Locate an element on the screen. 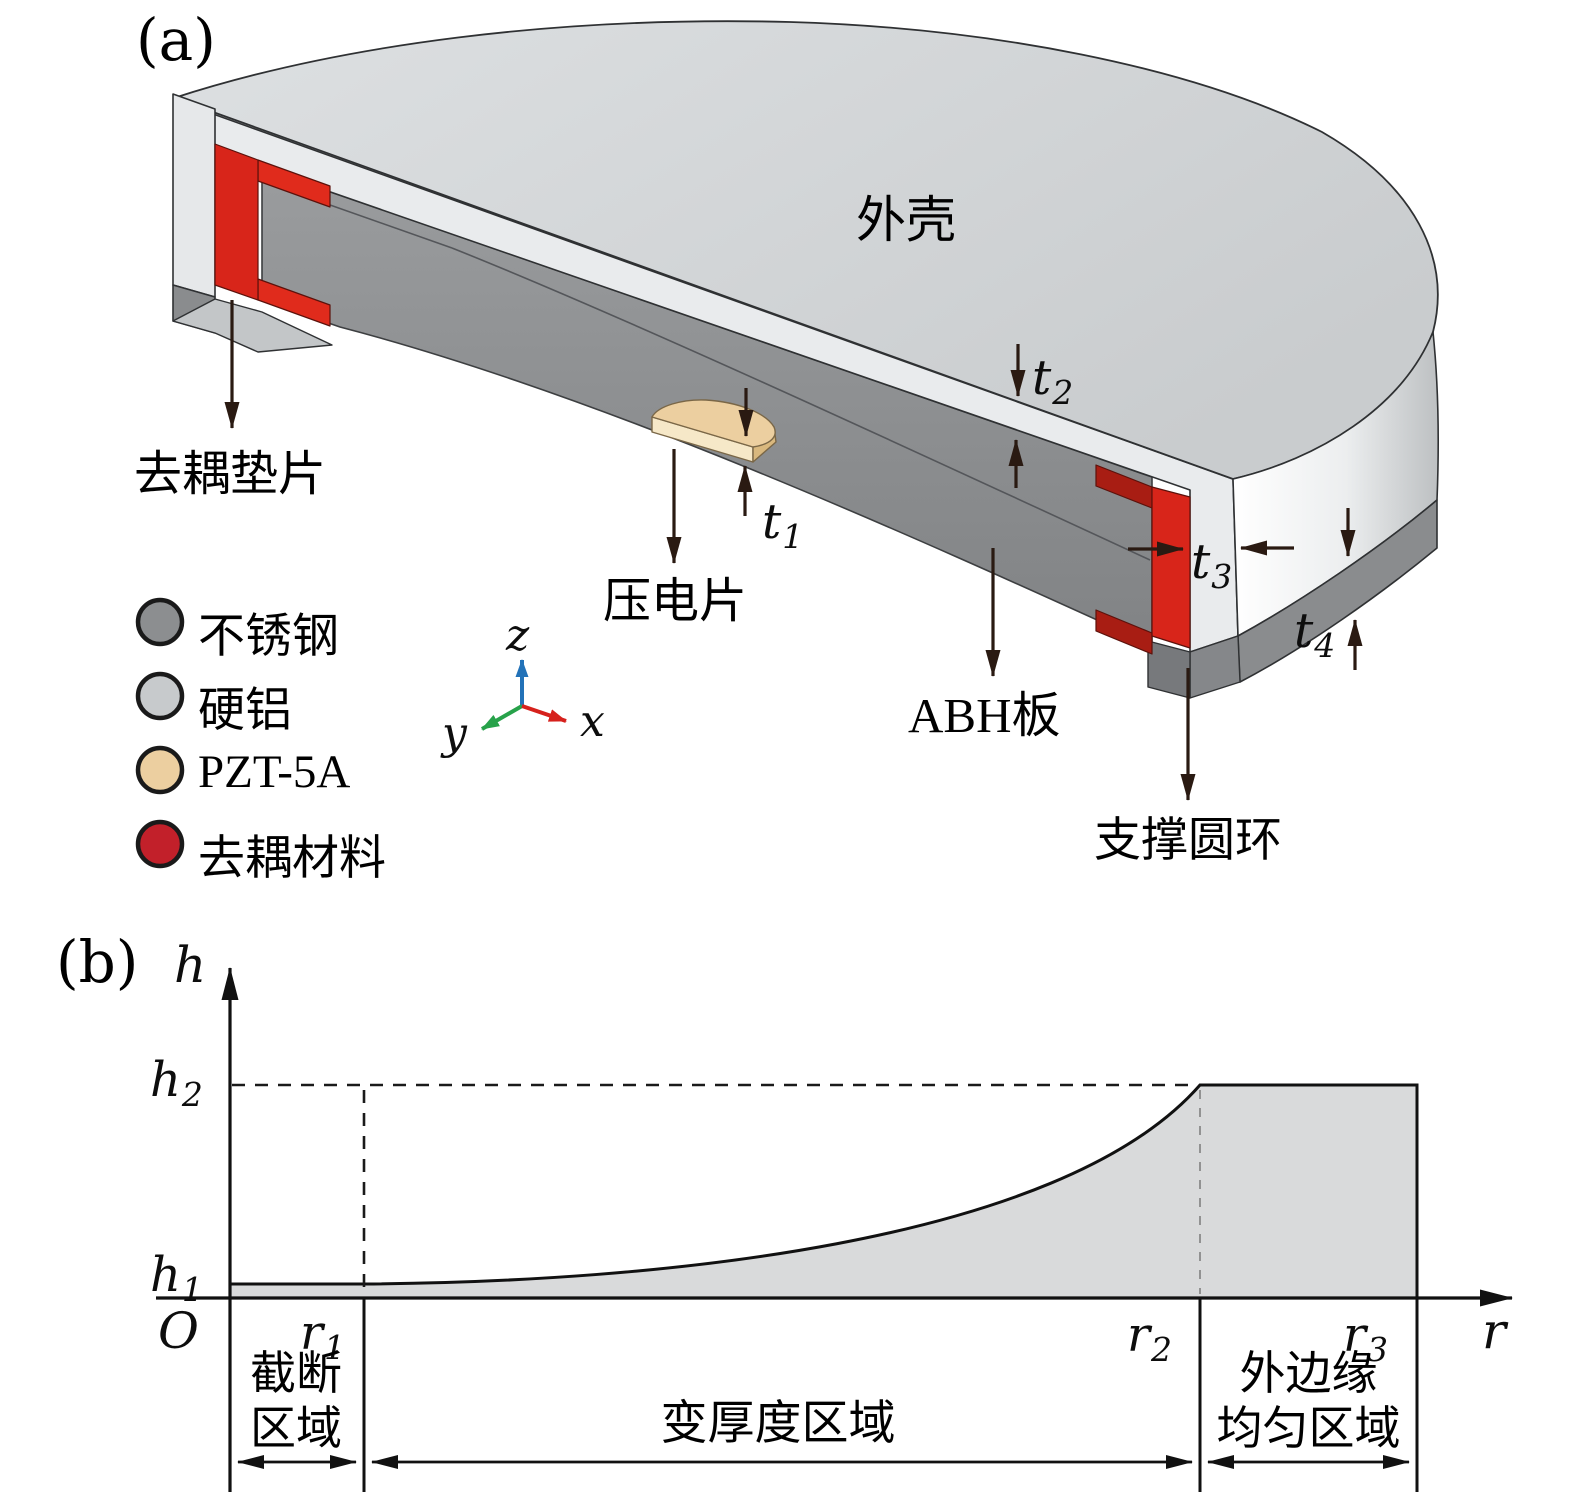  profile-fill is located at coordinates (823, 1191).